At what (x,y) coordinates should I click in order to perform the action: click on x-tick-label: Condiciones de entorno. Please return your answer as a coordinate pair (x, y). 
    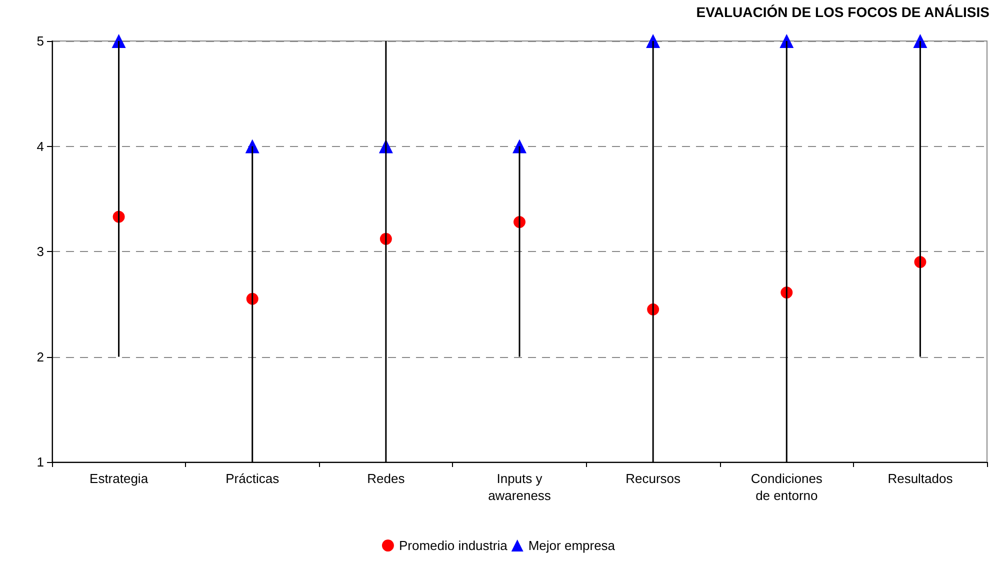
    Looking at the image, I should click on (786, 487).